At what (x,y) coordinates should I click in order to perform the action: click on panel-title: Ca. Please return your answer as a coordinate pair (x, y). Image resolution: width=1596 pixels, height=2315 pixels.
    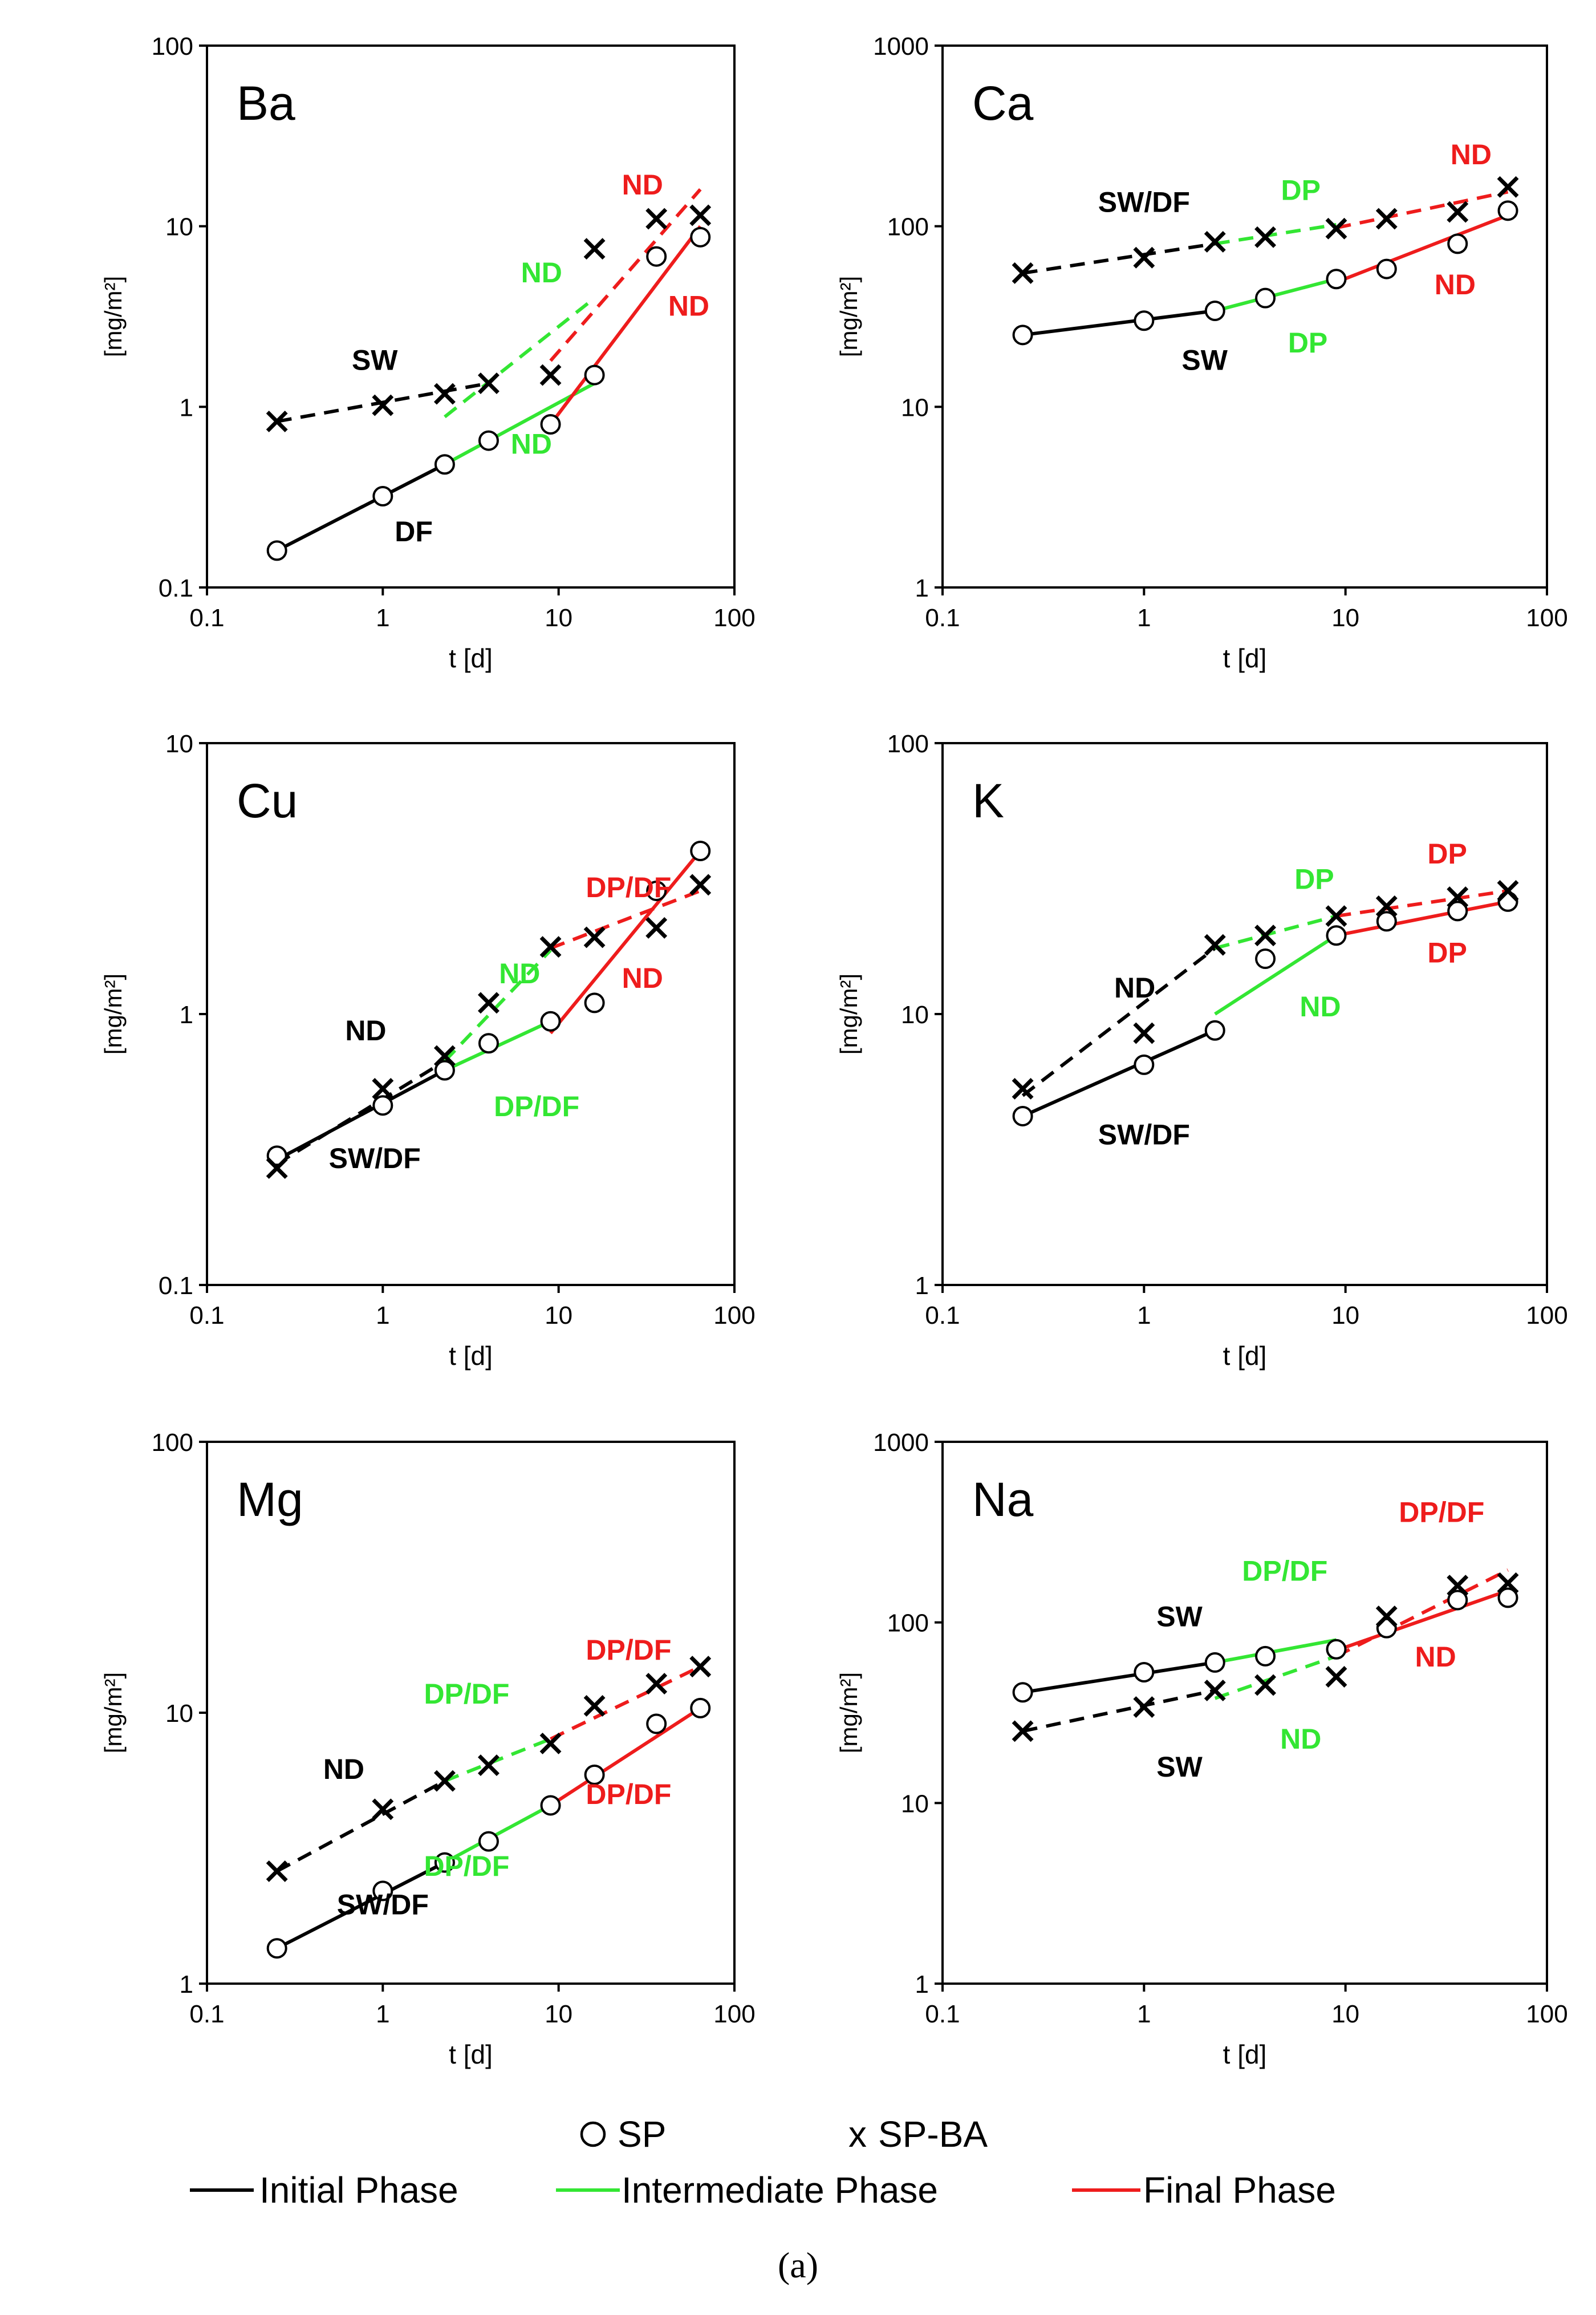
    Looking at the image, I should click on (1003, 103).